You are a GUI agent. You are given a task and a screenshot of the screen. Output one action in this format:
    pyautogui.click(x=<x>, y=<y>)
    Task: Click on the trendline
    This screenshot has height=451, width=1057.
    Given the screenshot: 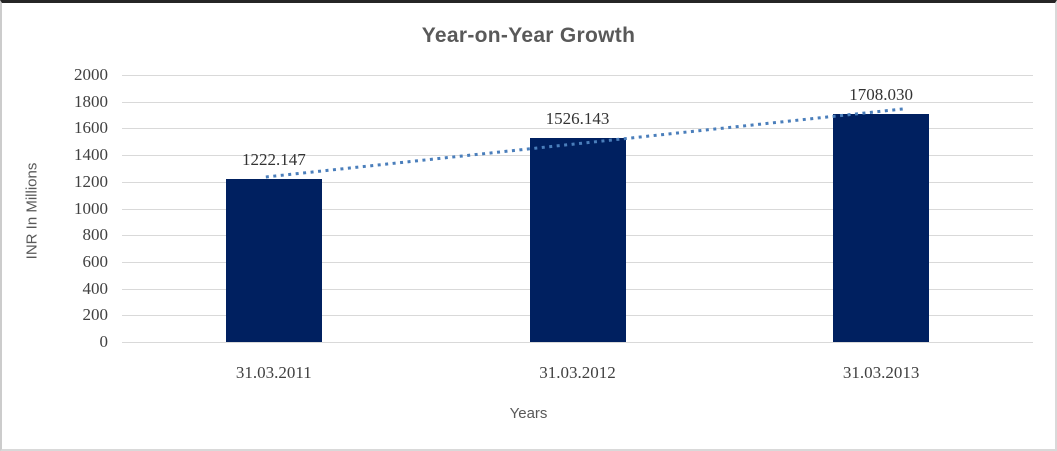 What is the action you would take?
    pyautogui.click(x=584, y=143)
    